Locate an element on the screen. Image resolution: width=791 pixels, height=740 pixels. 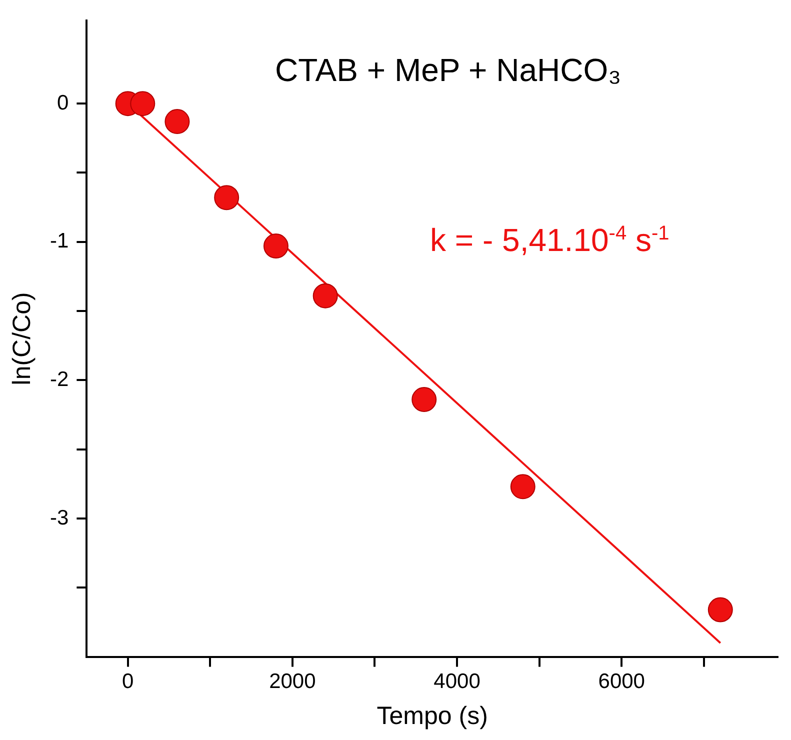
y-tick-label: -3 is located at coordinates (59, 518).